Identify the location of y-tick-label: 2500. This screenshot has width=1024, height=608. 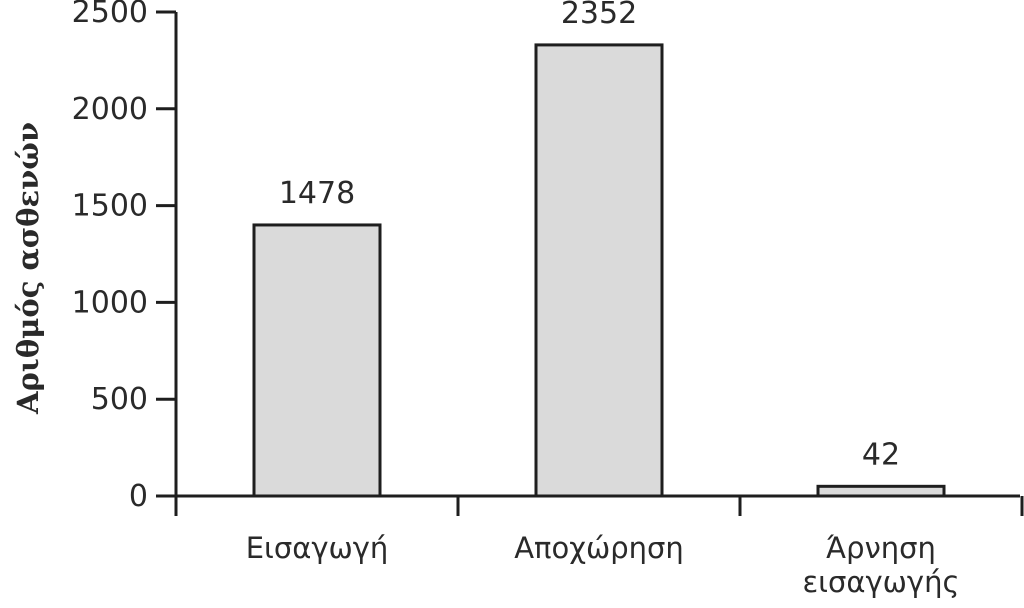
(110, 15).